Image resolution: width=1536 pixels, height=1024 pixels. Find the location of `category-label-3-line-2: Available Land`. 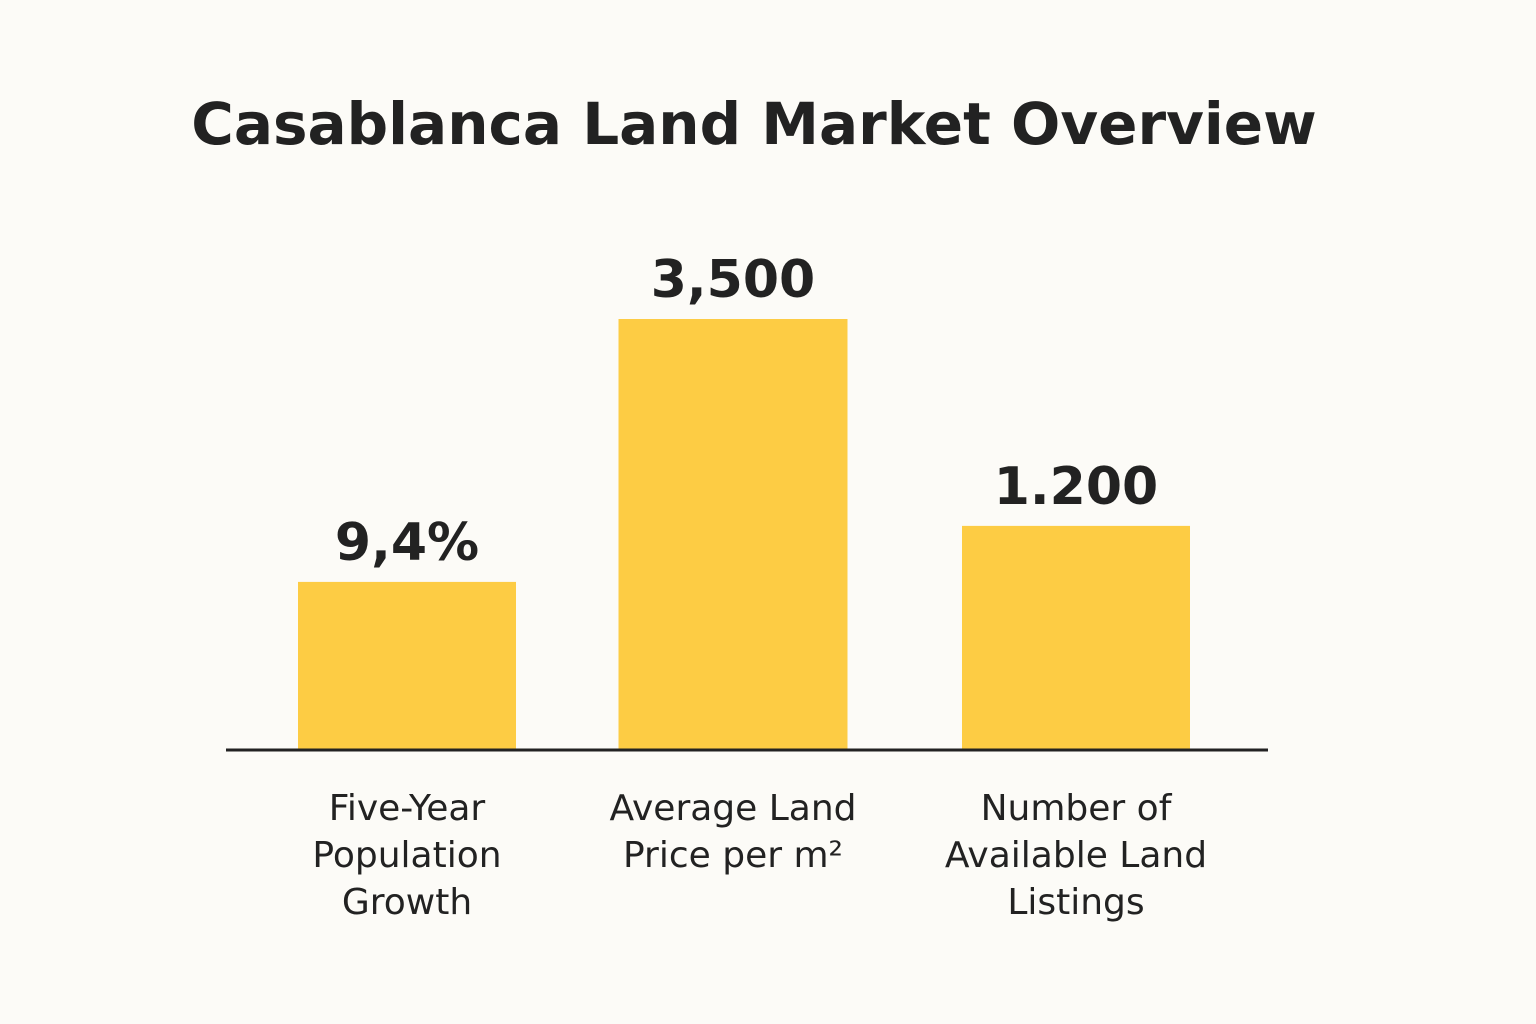

category-label-3-line-2: Available Land is located at coordinates (1076, 855).